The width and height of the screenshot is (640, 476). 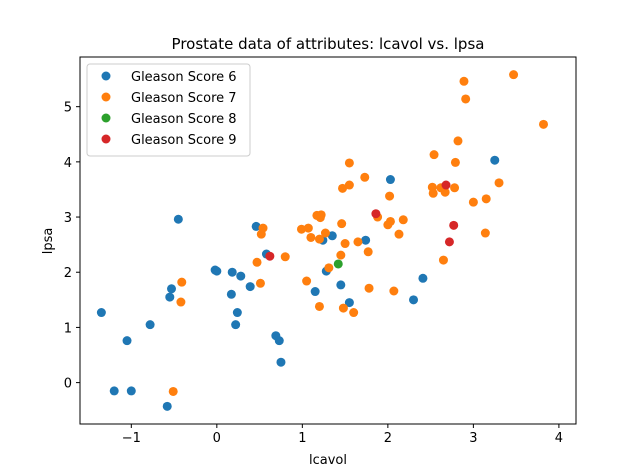 I want to click on y-tick-label: 3, so click(x=68, y=218).